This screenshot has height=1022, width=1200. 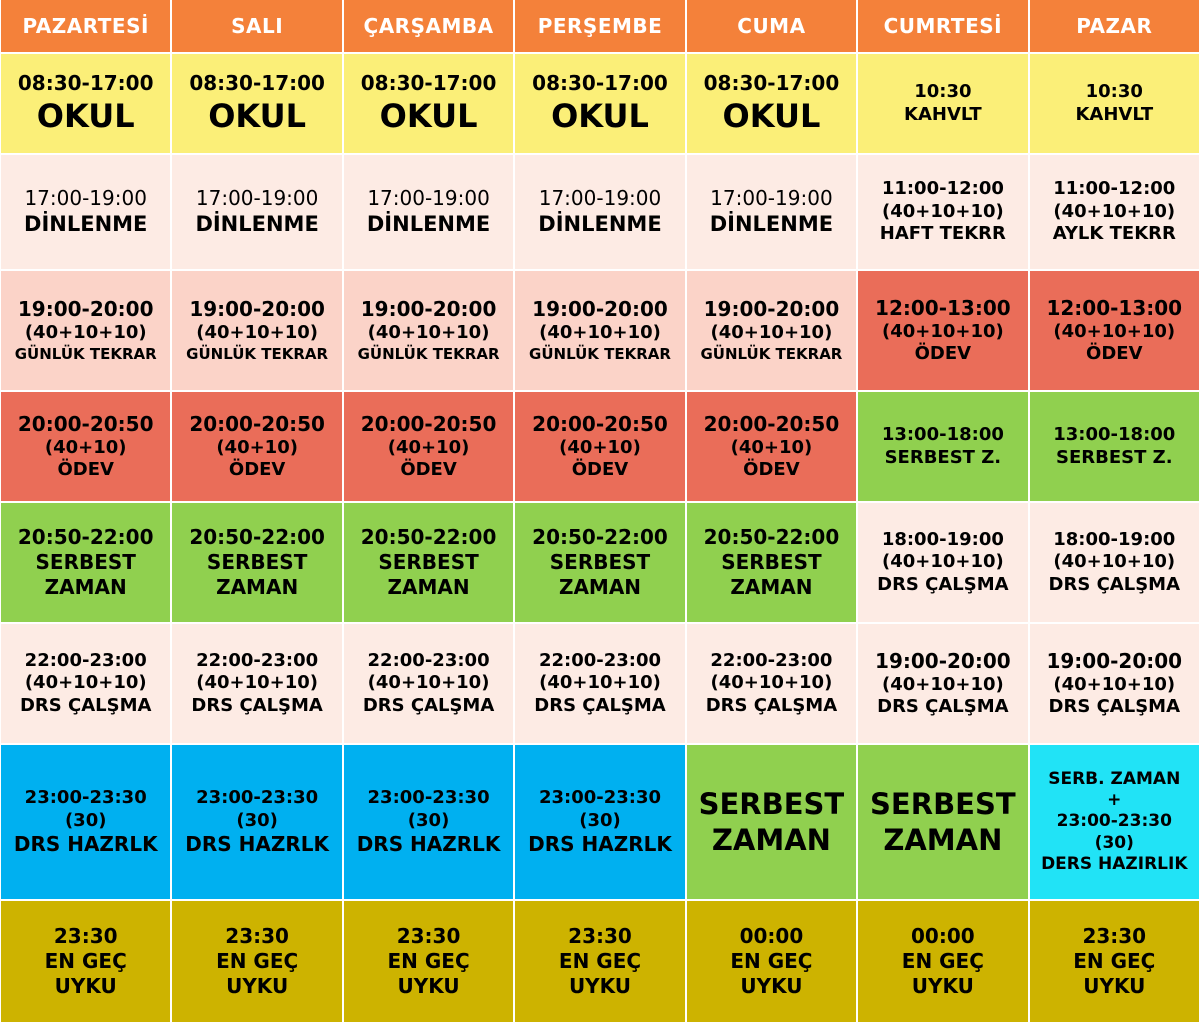 I want to click on cell-line: 18:00-19:00, so click(x=942, y=539).